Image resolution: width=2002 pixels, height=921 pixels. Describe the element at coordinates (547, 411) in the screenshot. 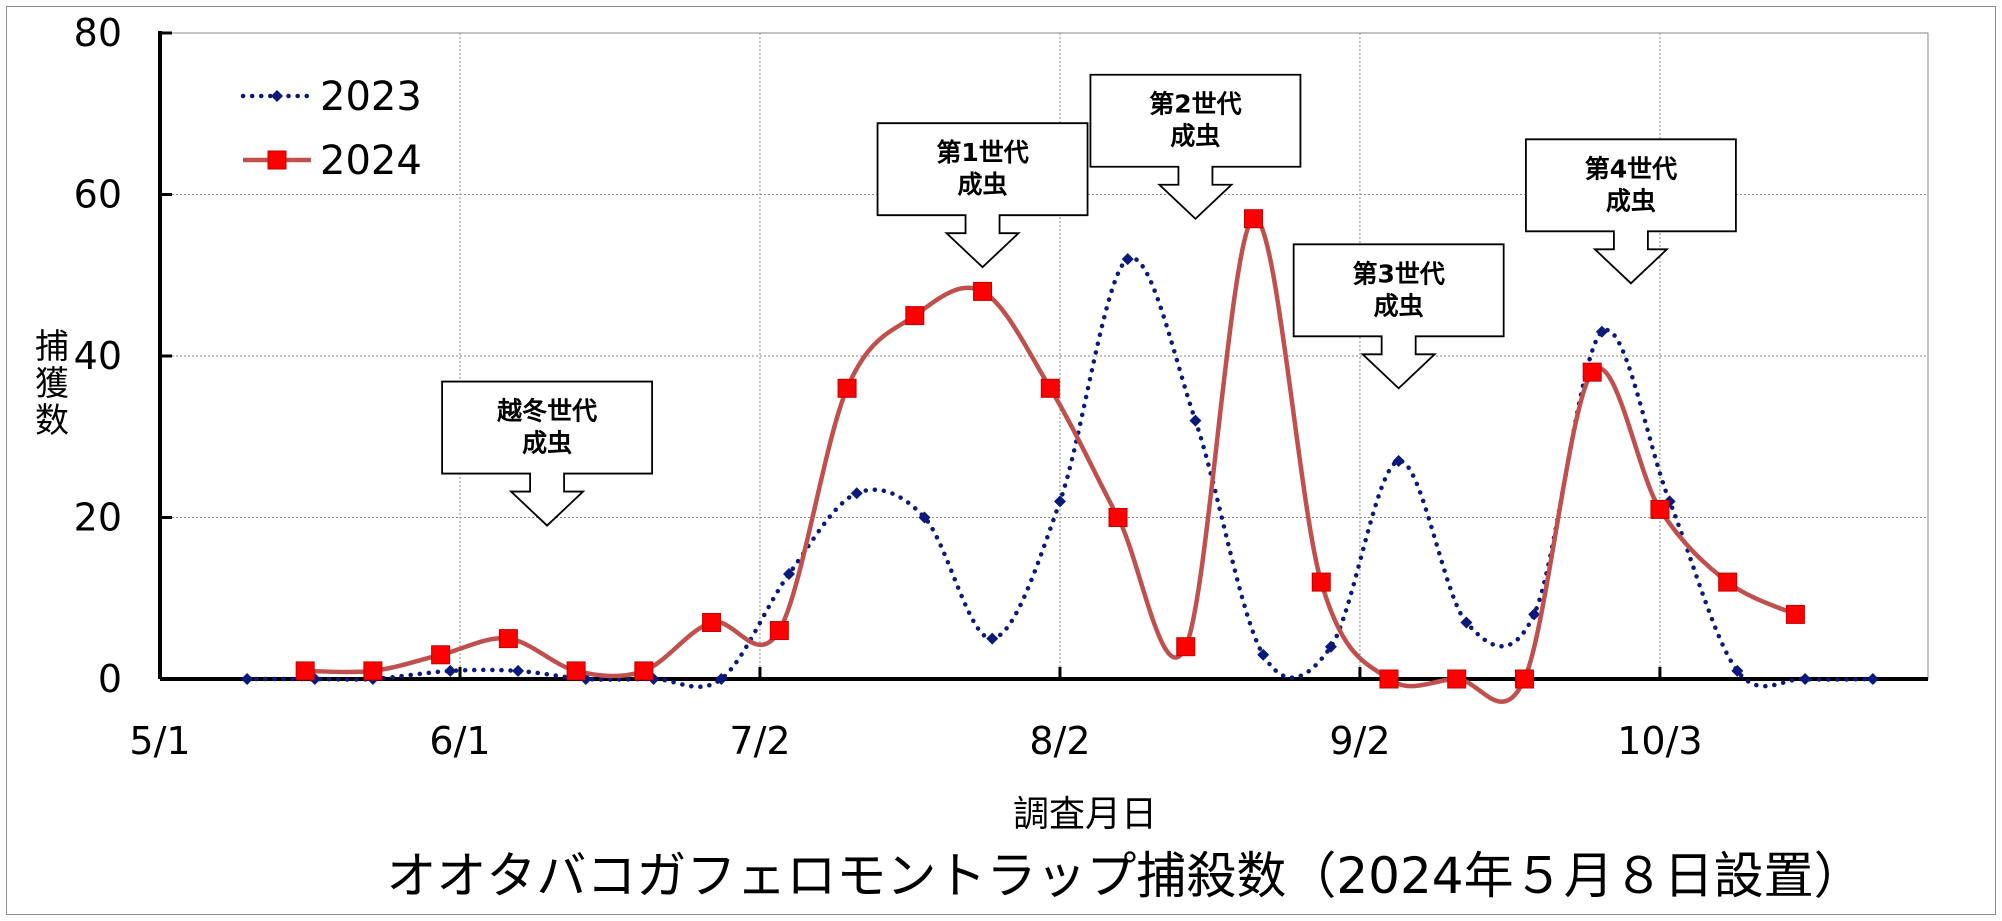

I see `annotation-text: 越冬世代` at that location.